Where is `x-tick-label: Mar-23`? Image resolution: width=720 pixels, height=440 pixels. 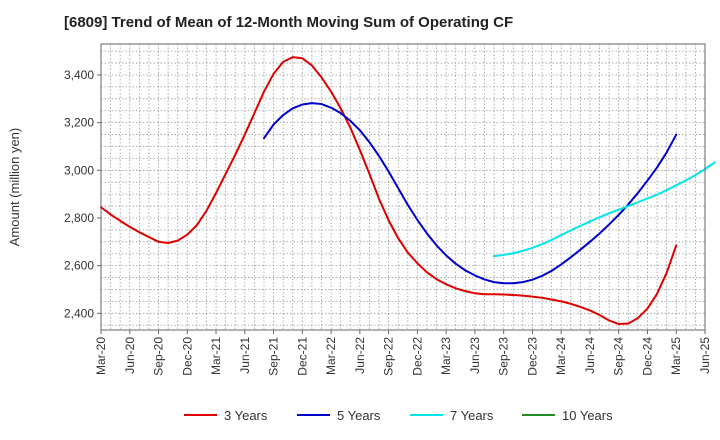 x-tick-label: Mar-23 is located at coordinates (446, 356).